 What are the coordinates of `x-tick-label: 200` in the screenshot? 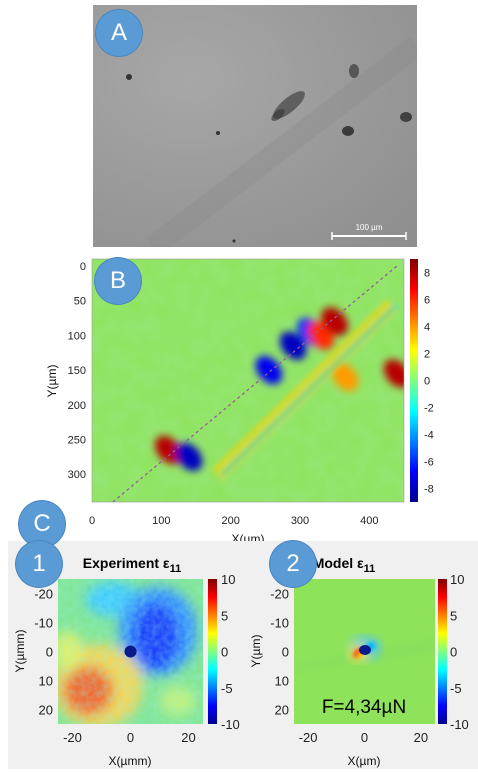 It's located at (230, 521).